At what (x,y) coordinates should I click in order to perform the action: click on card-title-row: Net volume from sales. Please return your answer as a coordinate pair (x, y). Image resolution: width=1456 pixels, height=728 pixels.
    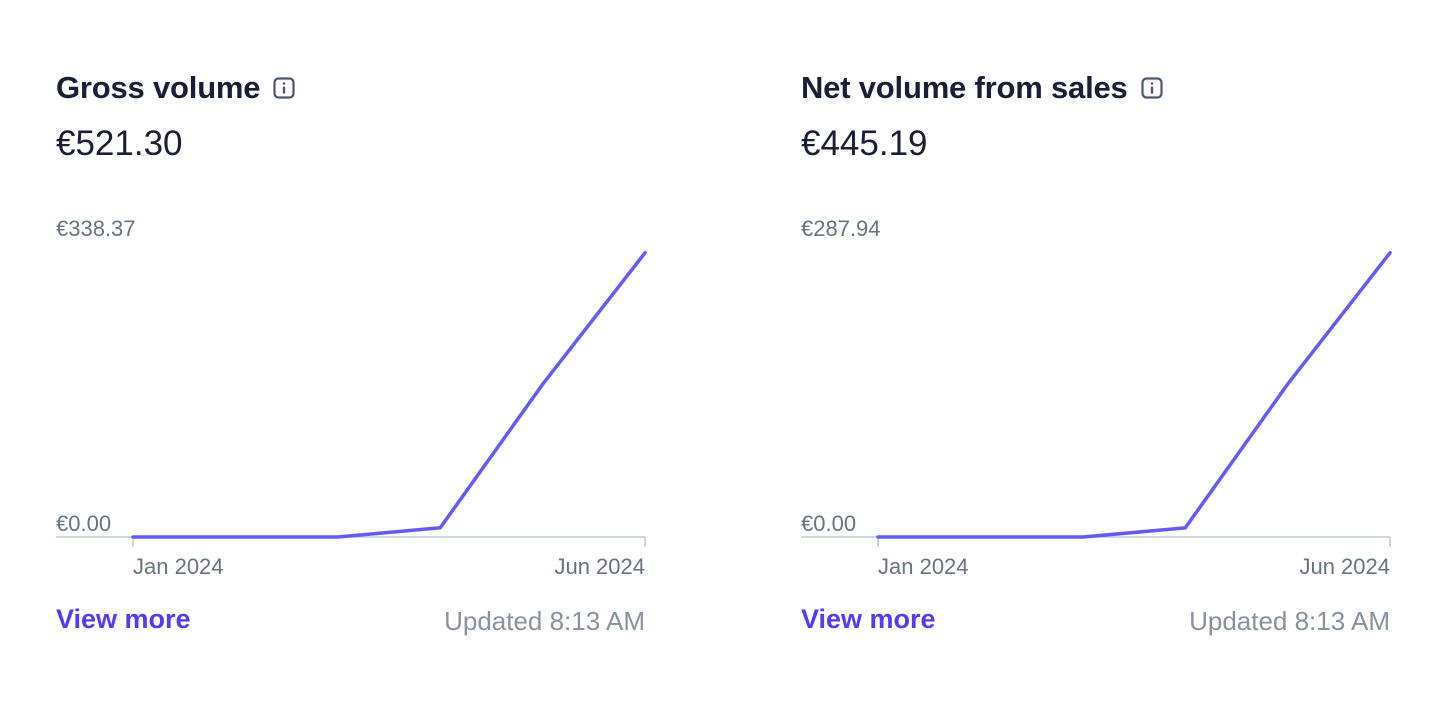
    Looking at the image, I should click on (982, 88).